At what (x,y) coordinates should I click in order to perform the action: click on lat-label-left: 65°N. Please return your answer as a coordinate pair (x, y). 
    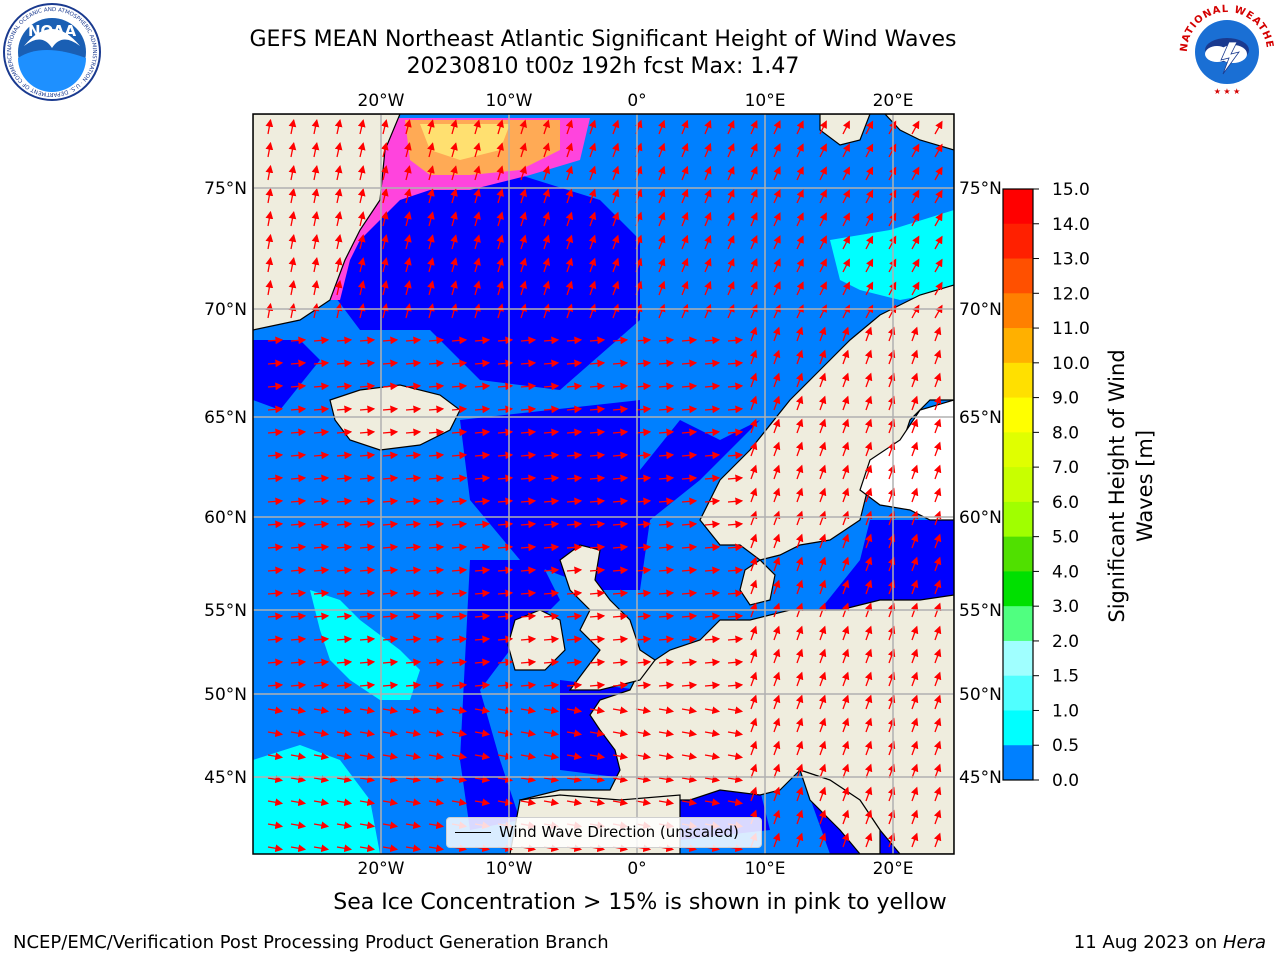
    Looking at the image, I should click on (225, 418).